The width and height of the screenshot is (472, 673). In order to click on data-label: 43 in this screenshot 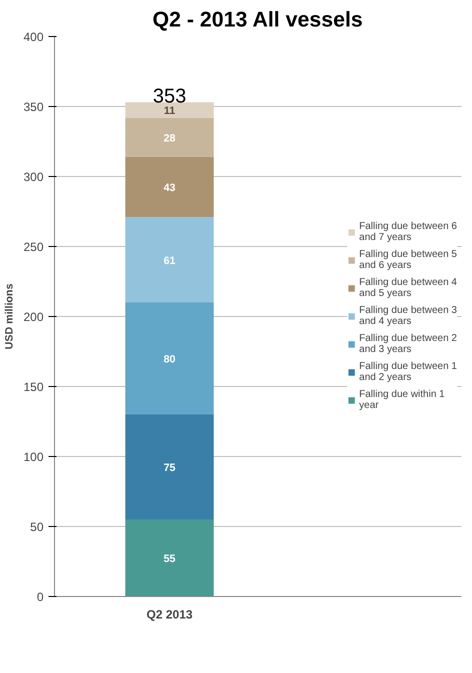, I will do `click(170, 188)`.